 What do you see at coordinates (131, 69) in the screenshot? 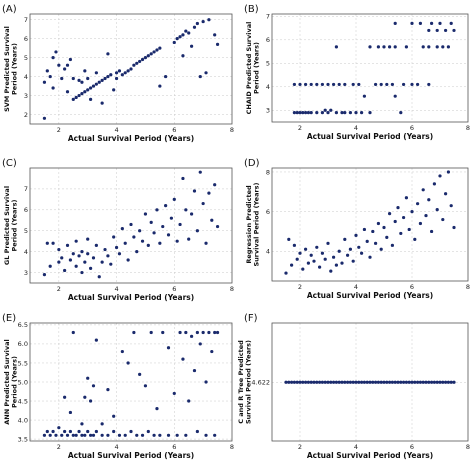
I see `plot-frame` at bounding box center [131, 69].